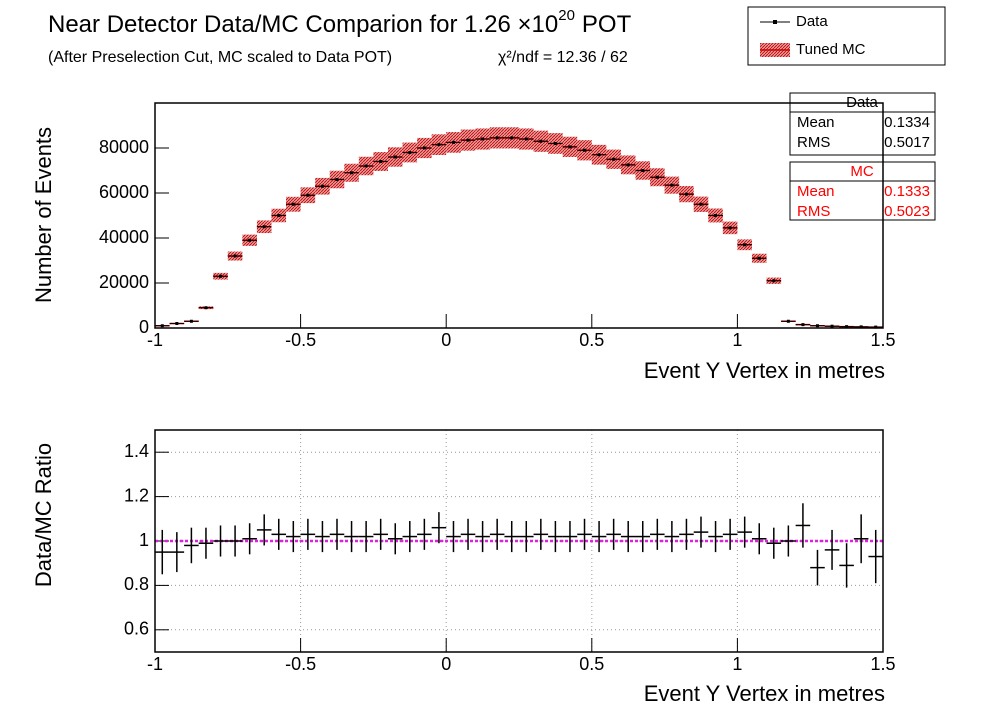 The image size is (996, 722). What do you see at coordinates (907, 211) in the screenshot?
I see `stats-value: 0.5023` at bounding box center [907, 211].